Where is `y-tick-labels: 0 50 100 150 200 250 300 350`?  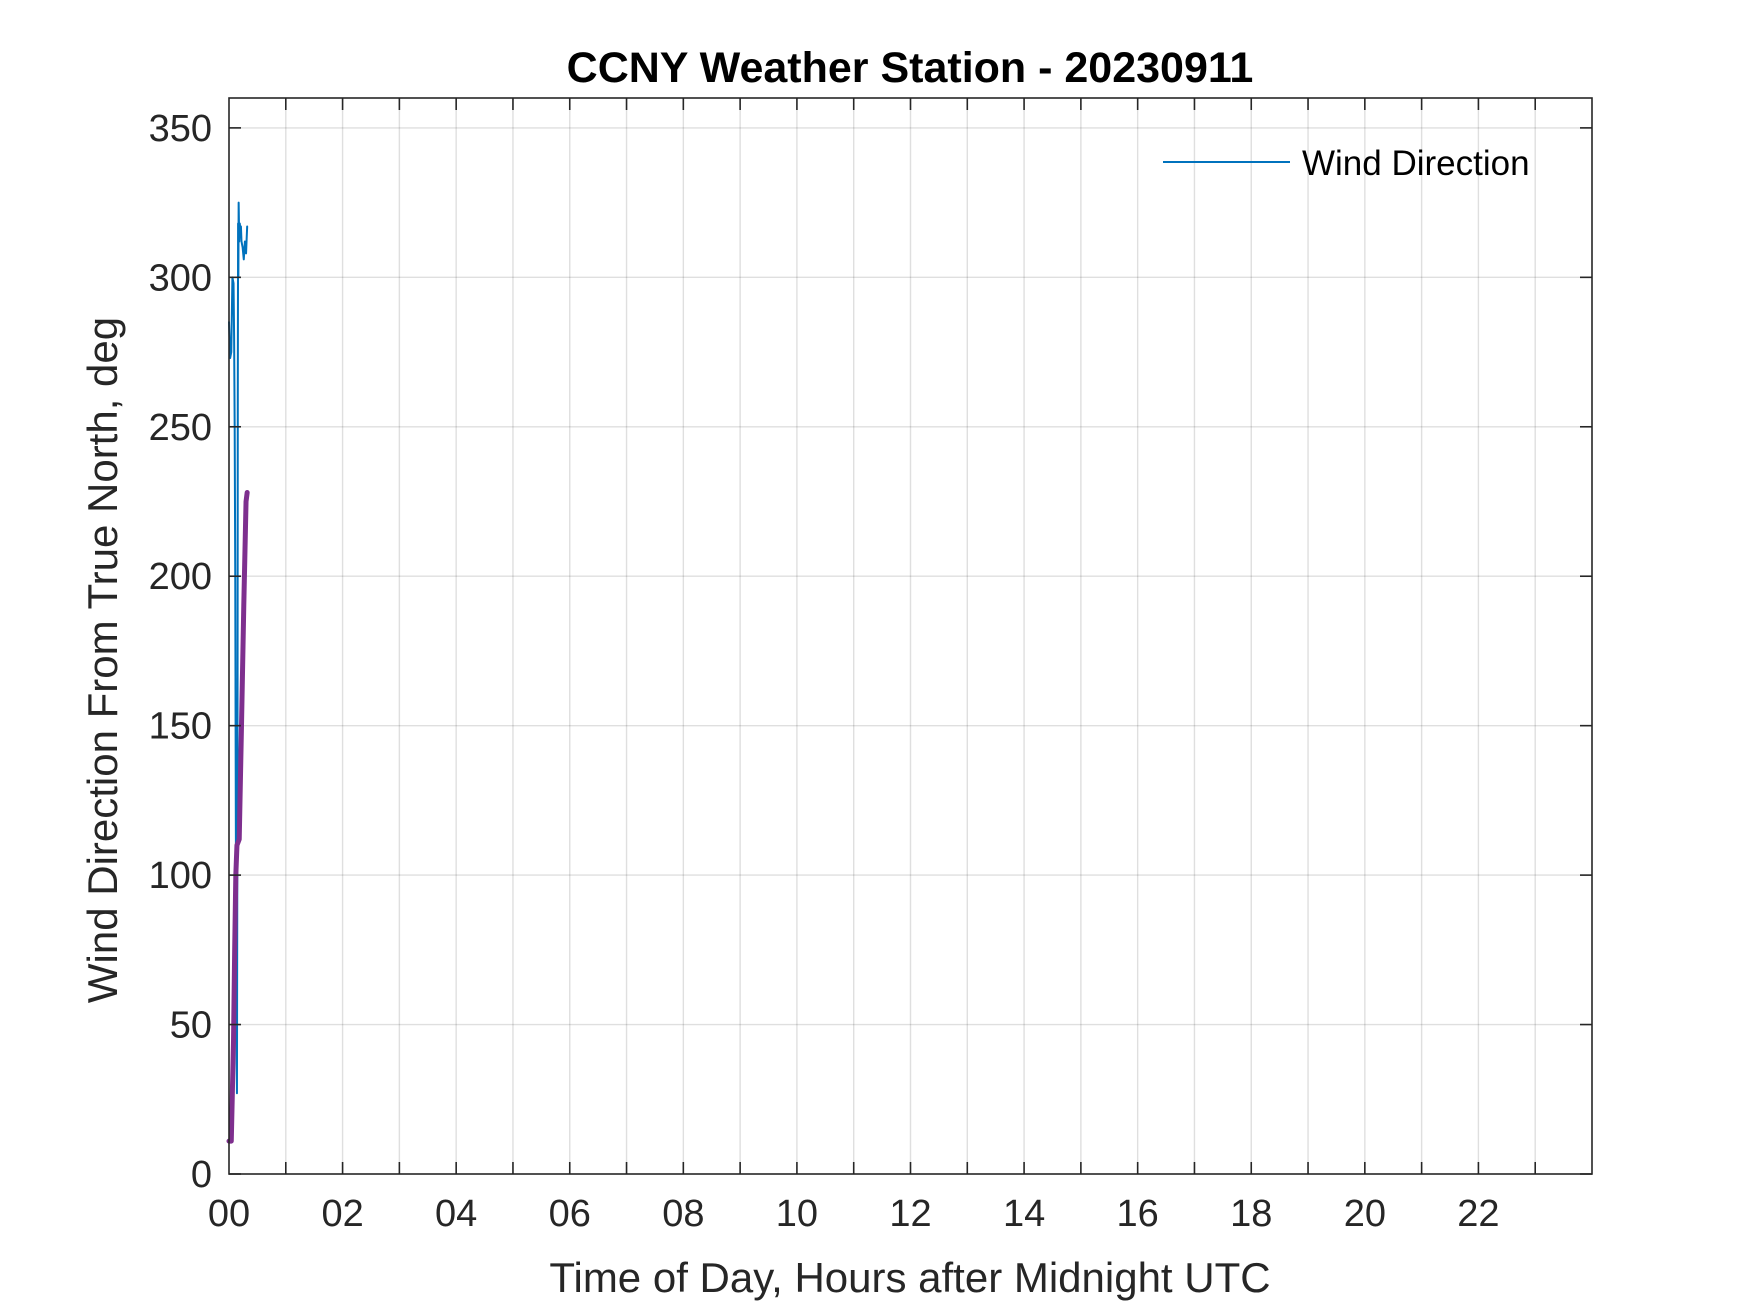
y-tick-labels: 0 50 100 150 200 250 300 350 is located at coordinates (180, 652).